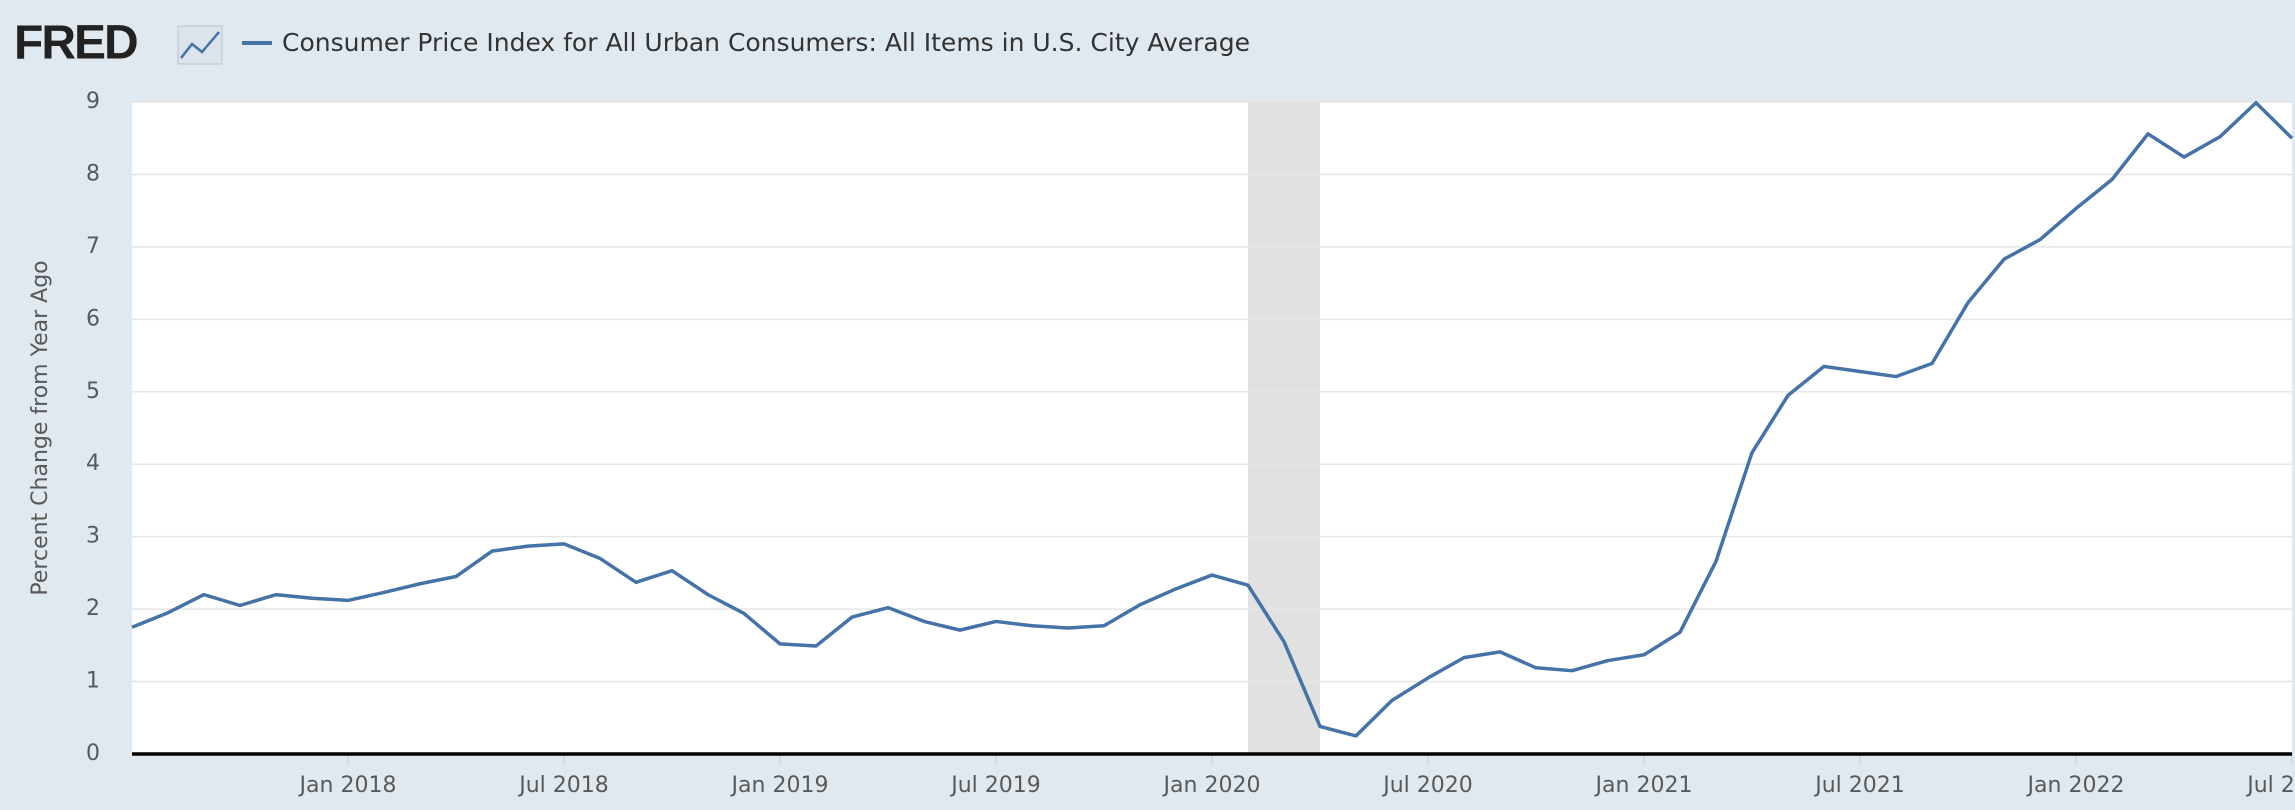  I want to click on x-tick-label: Jan 2018, so click(347, 785).